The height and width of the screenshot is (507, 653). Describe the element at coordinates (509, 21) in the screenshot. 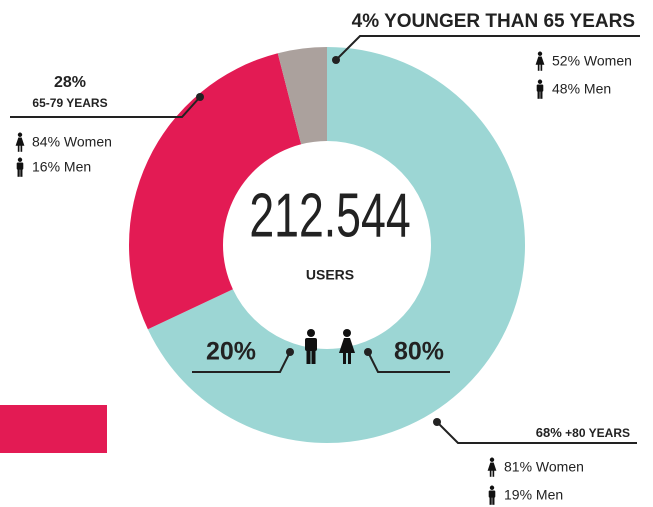

I see `segment-name: YOUNGER THAN 65 YEARS` at that location.